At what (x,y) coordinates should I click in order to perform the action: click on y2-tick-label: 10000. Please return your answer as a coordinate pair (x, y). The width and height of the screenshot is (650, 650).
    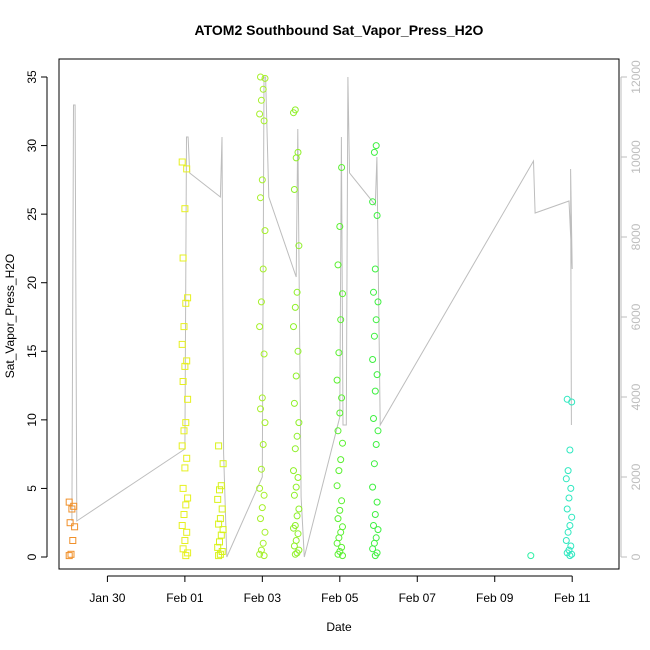
    Looking at the image, I should click on (636, 157).